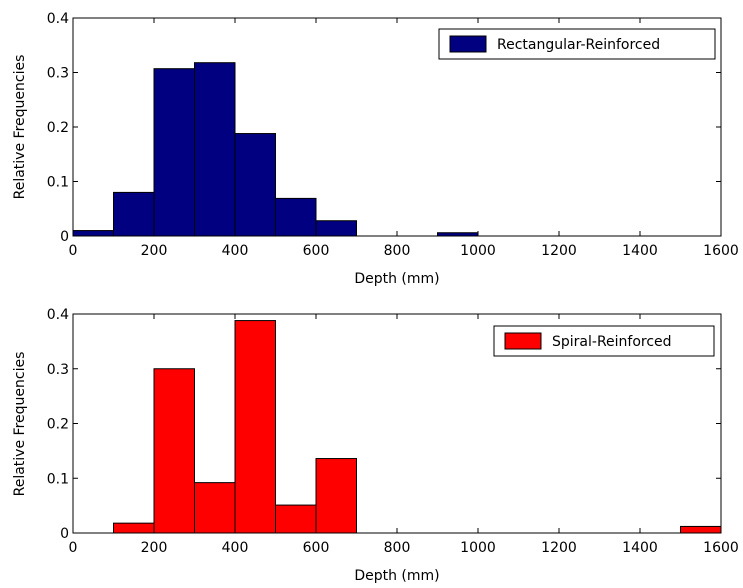  What do you see at coordinates (721, 548) in the screenshot?
I see `x-tick-label-spiral-8: 1600` at bounding box center [721, 548].